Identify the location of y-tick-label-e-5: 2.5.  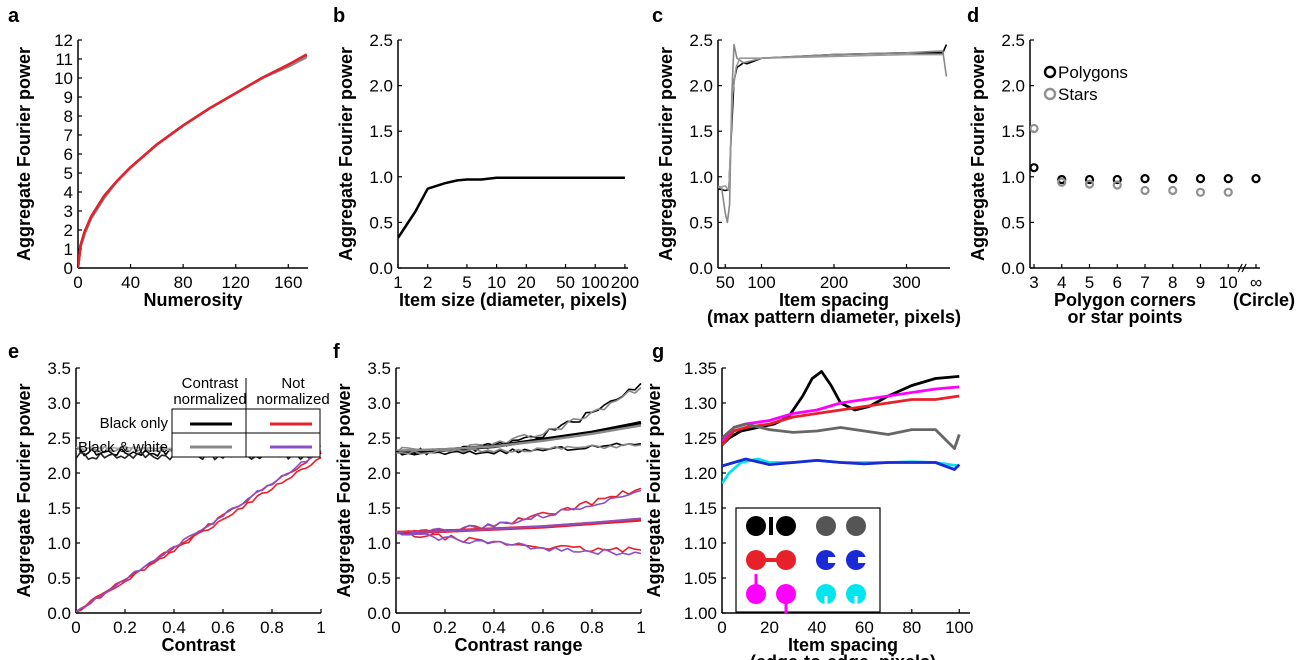
(59, 438).